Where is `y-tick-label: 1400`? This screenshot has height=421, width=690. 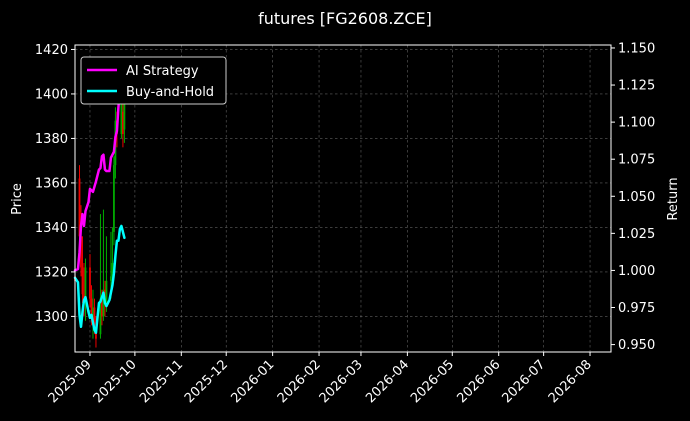
y-tick-label: 1400 is located at coordinates (51, 94).